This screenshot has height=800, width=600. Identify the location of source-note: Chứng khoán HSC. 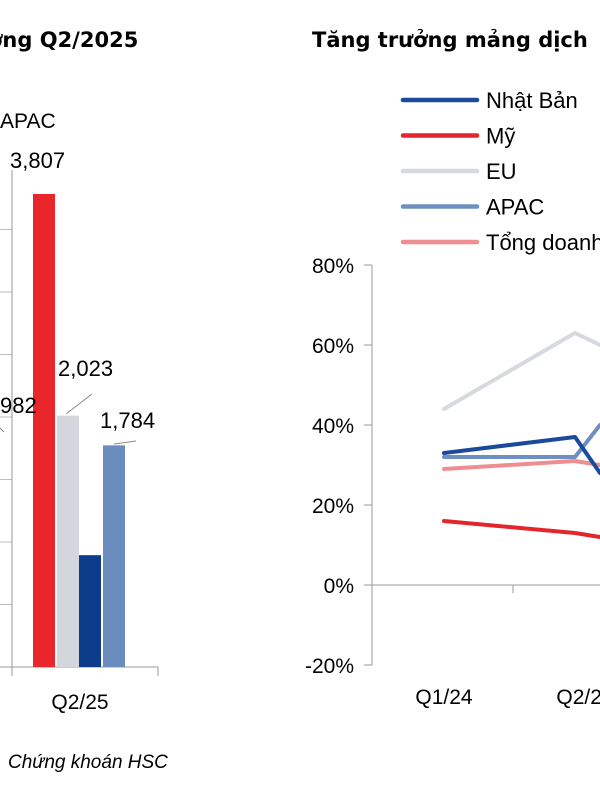
(88, 762).